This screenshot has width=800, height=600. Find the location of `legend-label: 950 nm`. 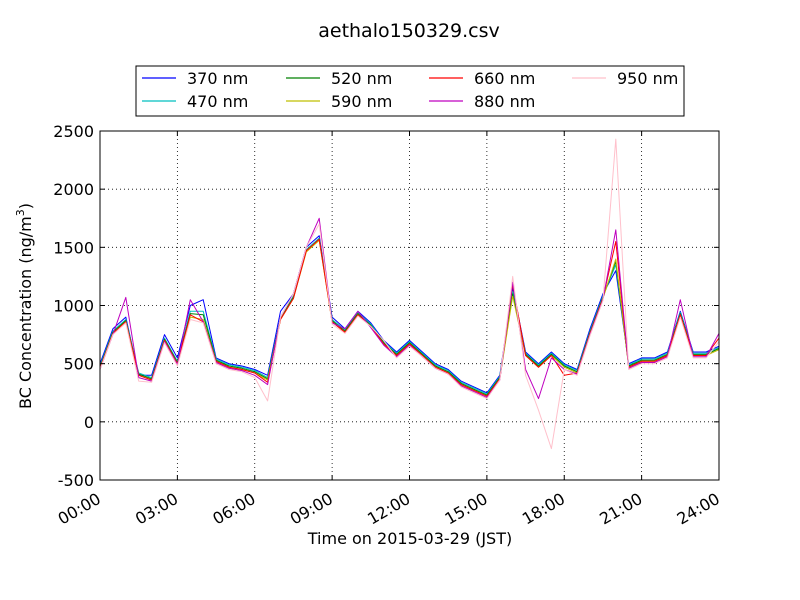

legend-label: 950 nm is located at coordinates (647, 78).